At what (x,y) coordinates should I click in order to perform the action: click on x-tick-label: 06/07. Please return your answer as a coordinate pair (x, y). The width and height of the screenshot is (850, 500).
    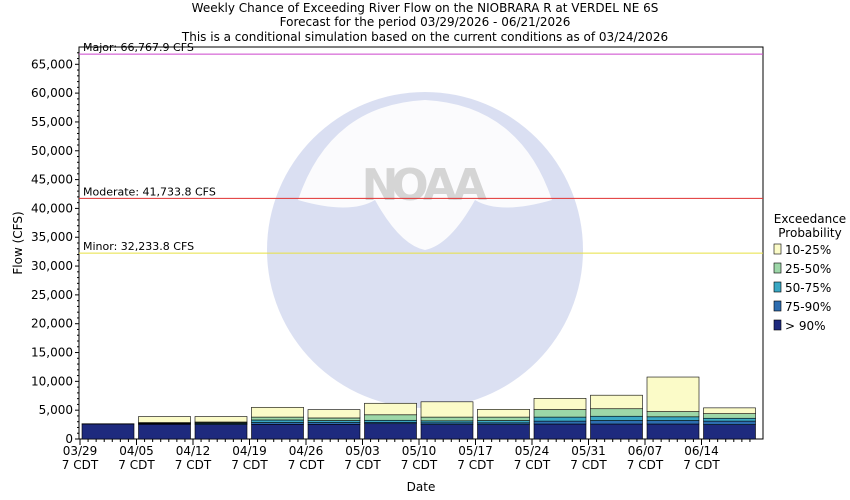
    Looking at the image, I should click on (645, 451).